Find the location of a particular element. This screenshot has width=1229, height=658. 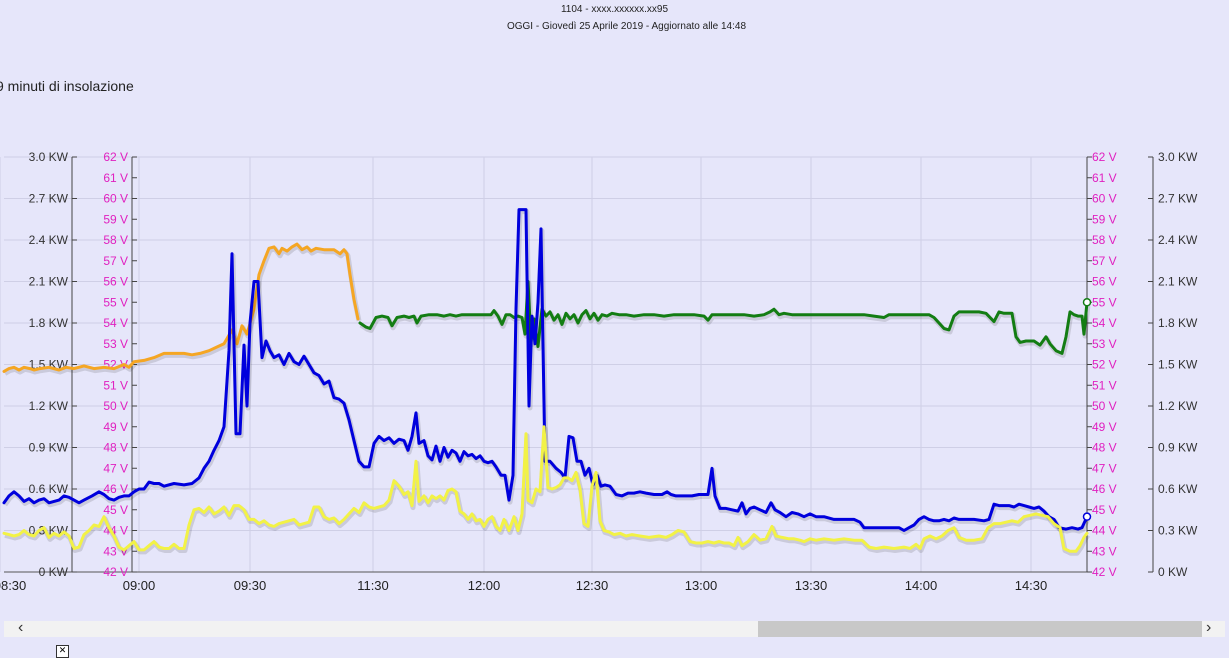

v-tick-label-right: 48 V is located at coordinates (1104, 448).